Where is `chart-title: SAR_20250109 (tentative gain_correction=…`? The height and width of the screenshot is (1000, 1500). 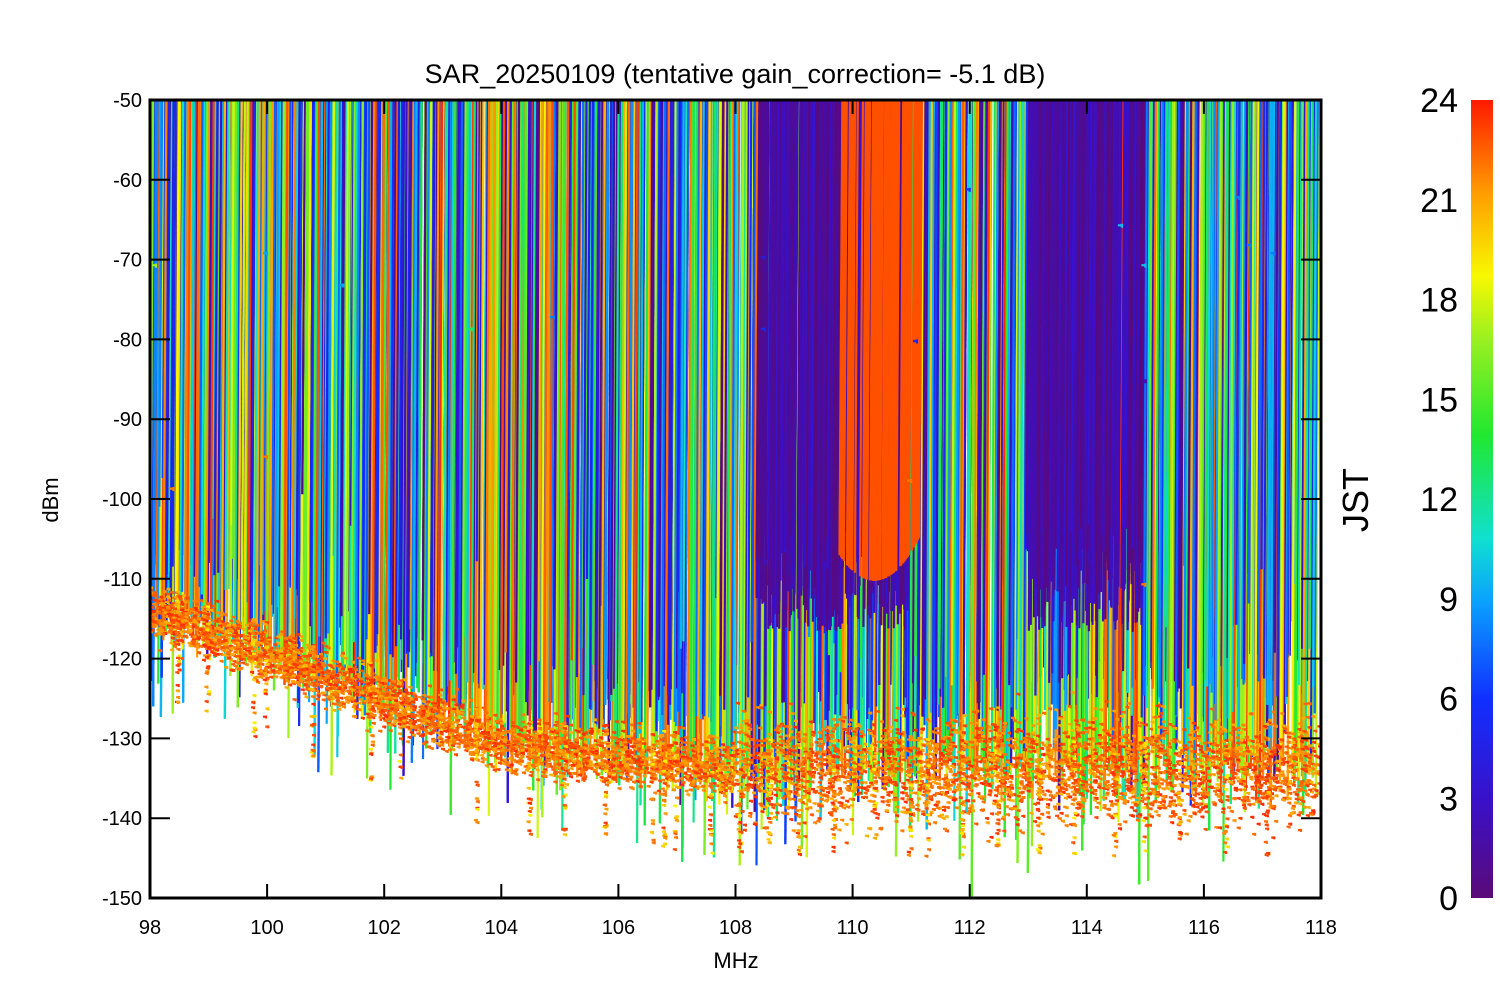 chart-title: SAR_20250109 (tentative gain_correction=… is located at coordinates (735, 74).